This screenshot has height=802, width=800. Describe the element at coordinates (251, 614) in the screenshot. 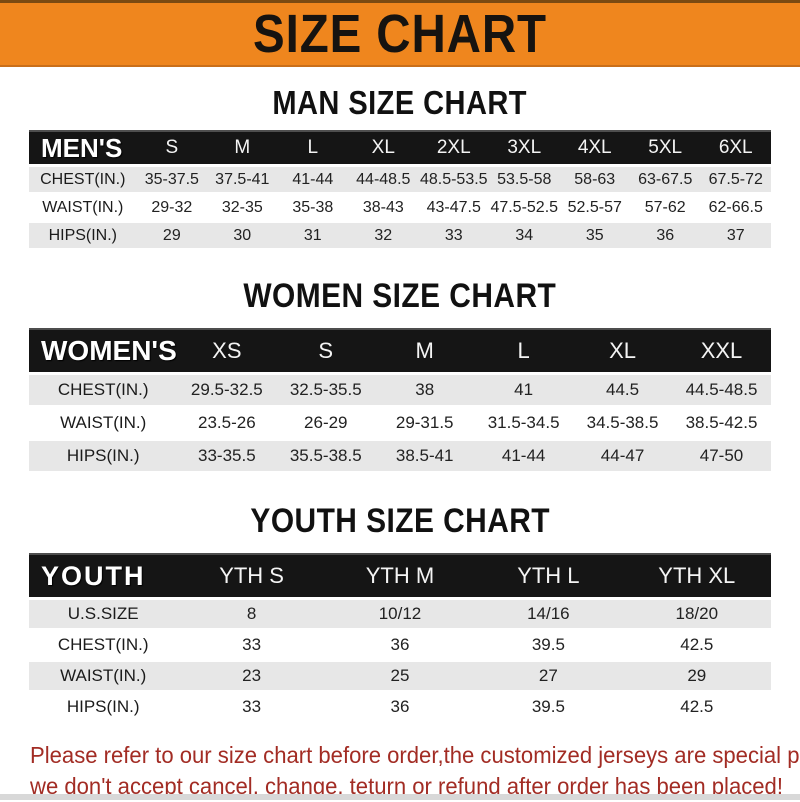

I see `youth-size-chart-cell: 8` at that location.